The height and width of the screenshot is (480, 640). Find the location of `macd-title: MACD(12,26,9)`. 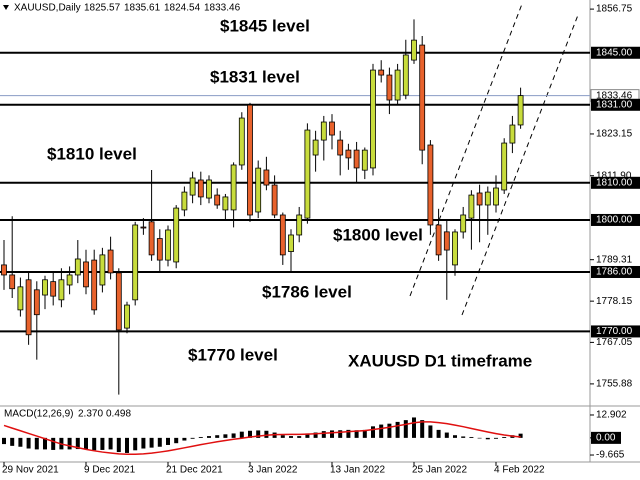

macd-title: MACD(12,26,9) is located at coordinates (38, 414).